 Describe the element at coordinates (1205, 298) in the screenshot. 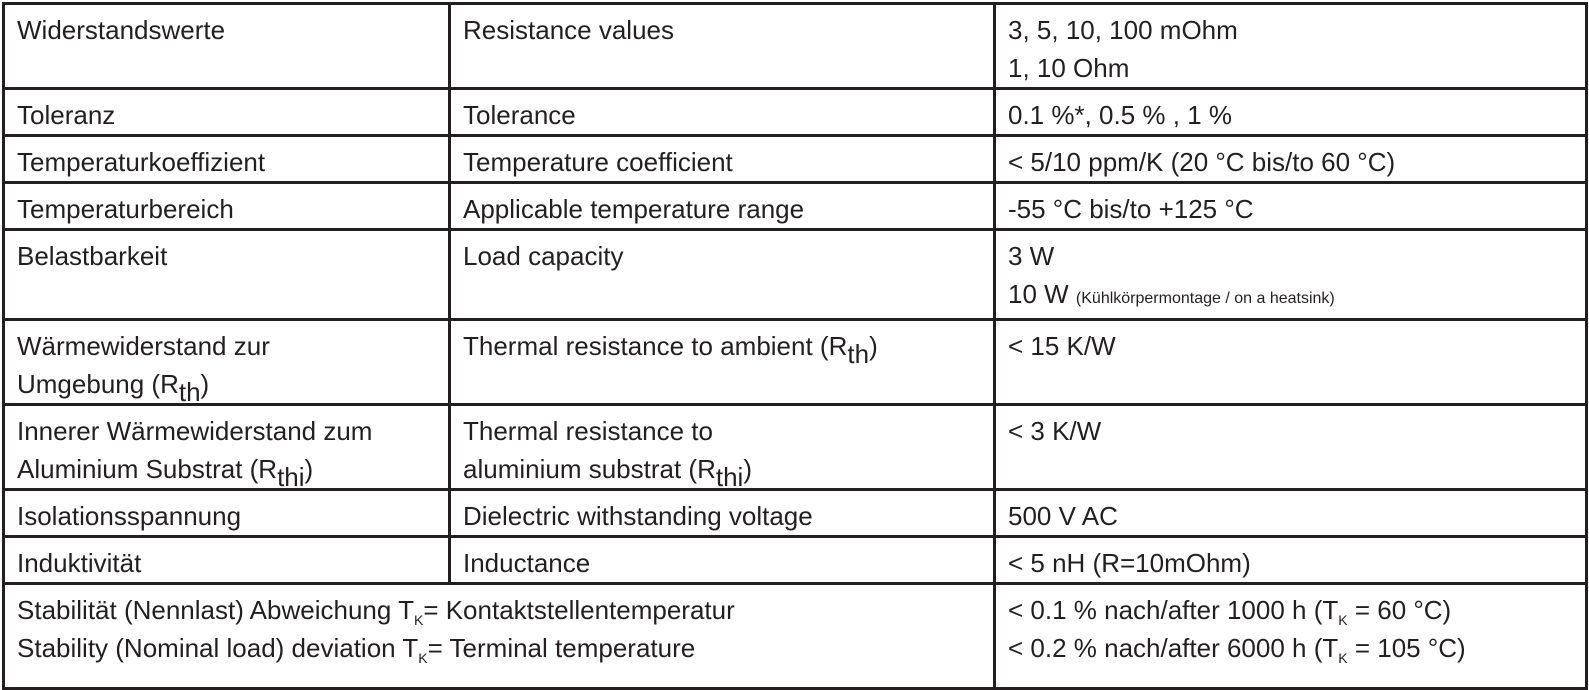

I see `value-note: (Kühlkörpermontage / on a heatsink)` at that location.